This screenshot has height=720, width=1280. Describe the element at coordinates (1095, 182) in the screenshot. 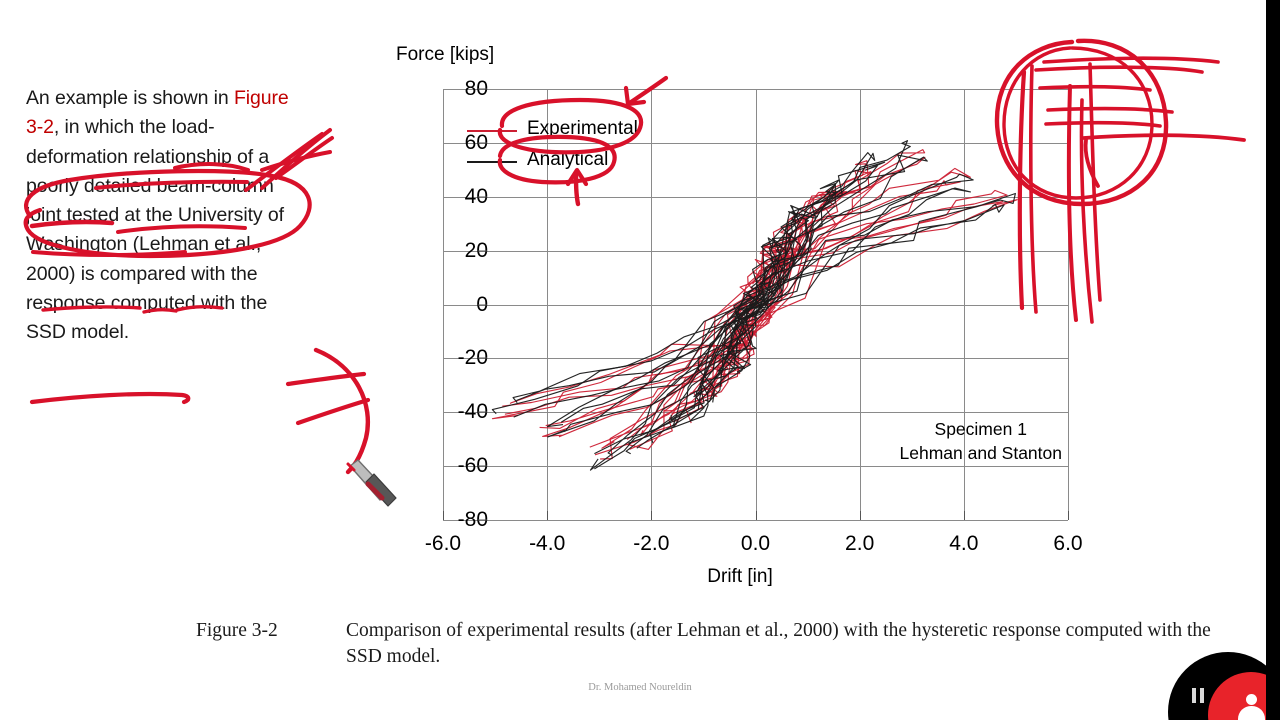

I see `ink-column-right` at that location.